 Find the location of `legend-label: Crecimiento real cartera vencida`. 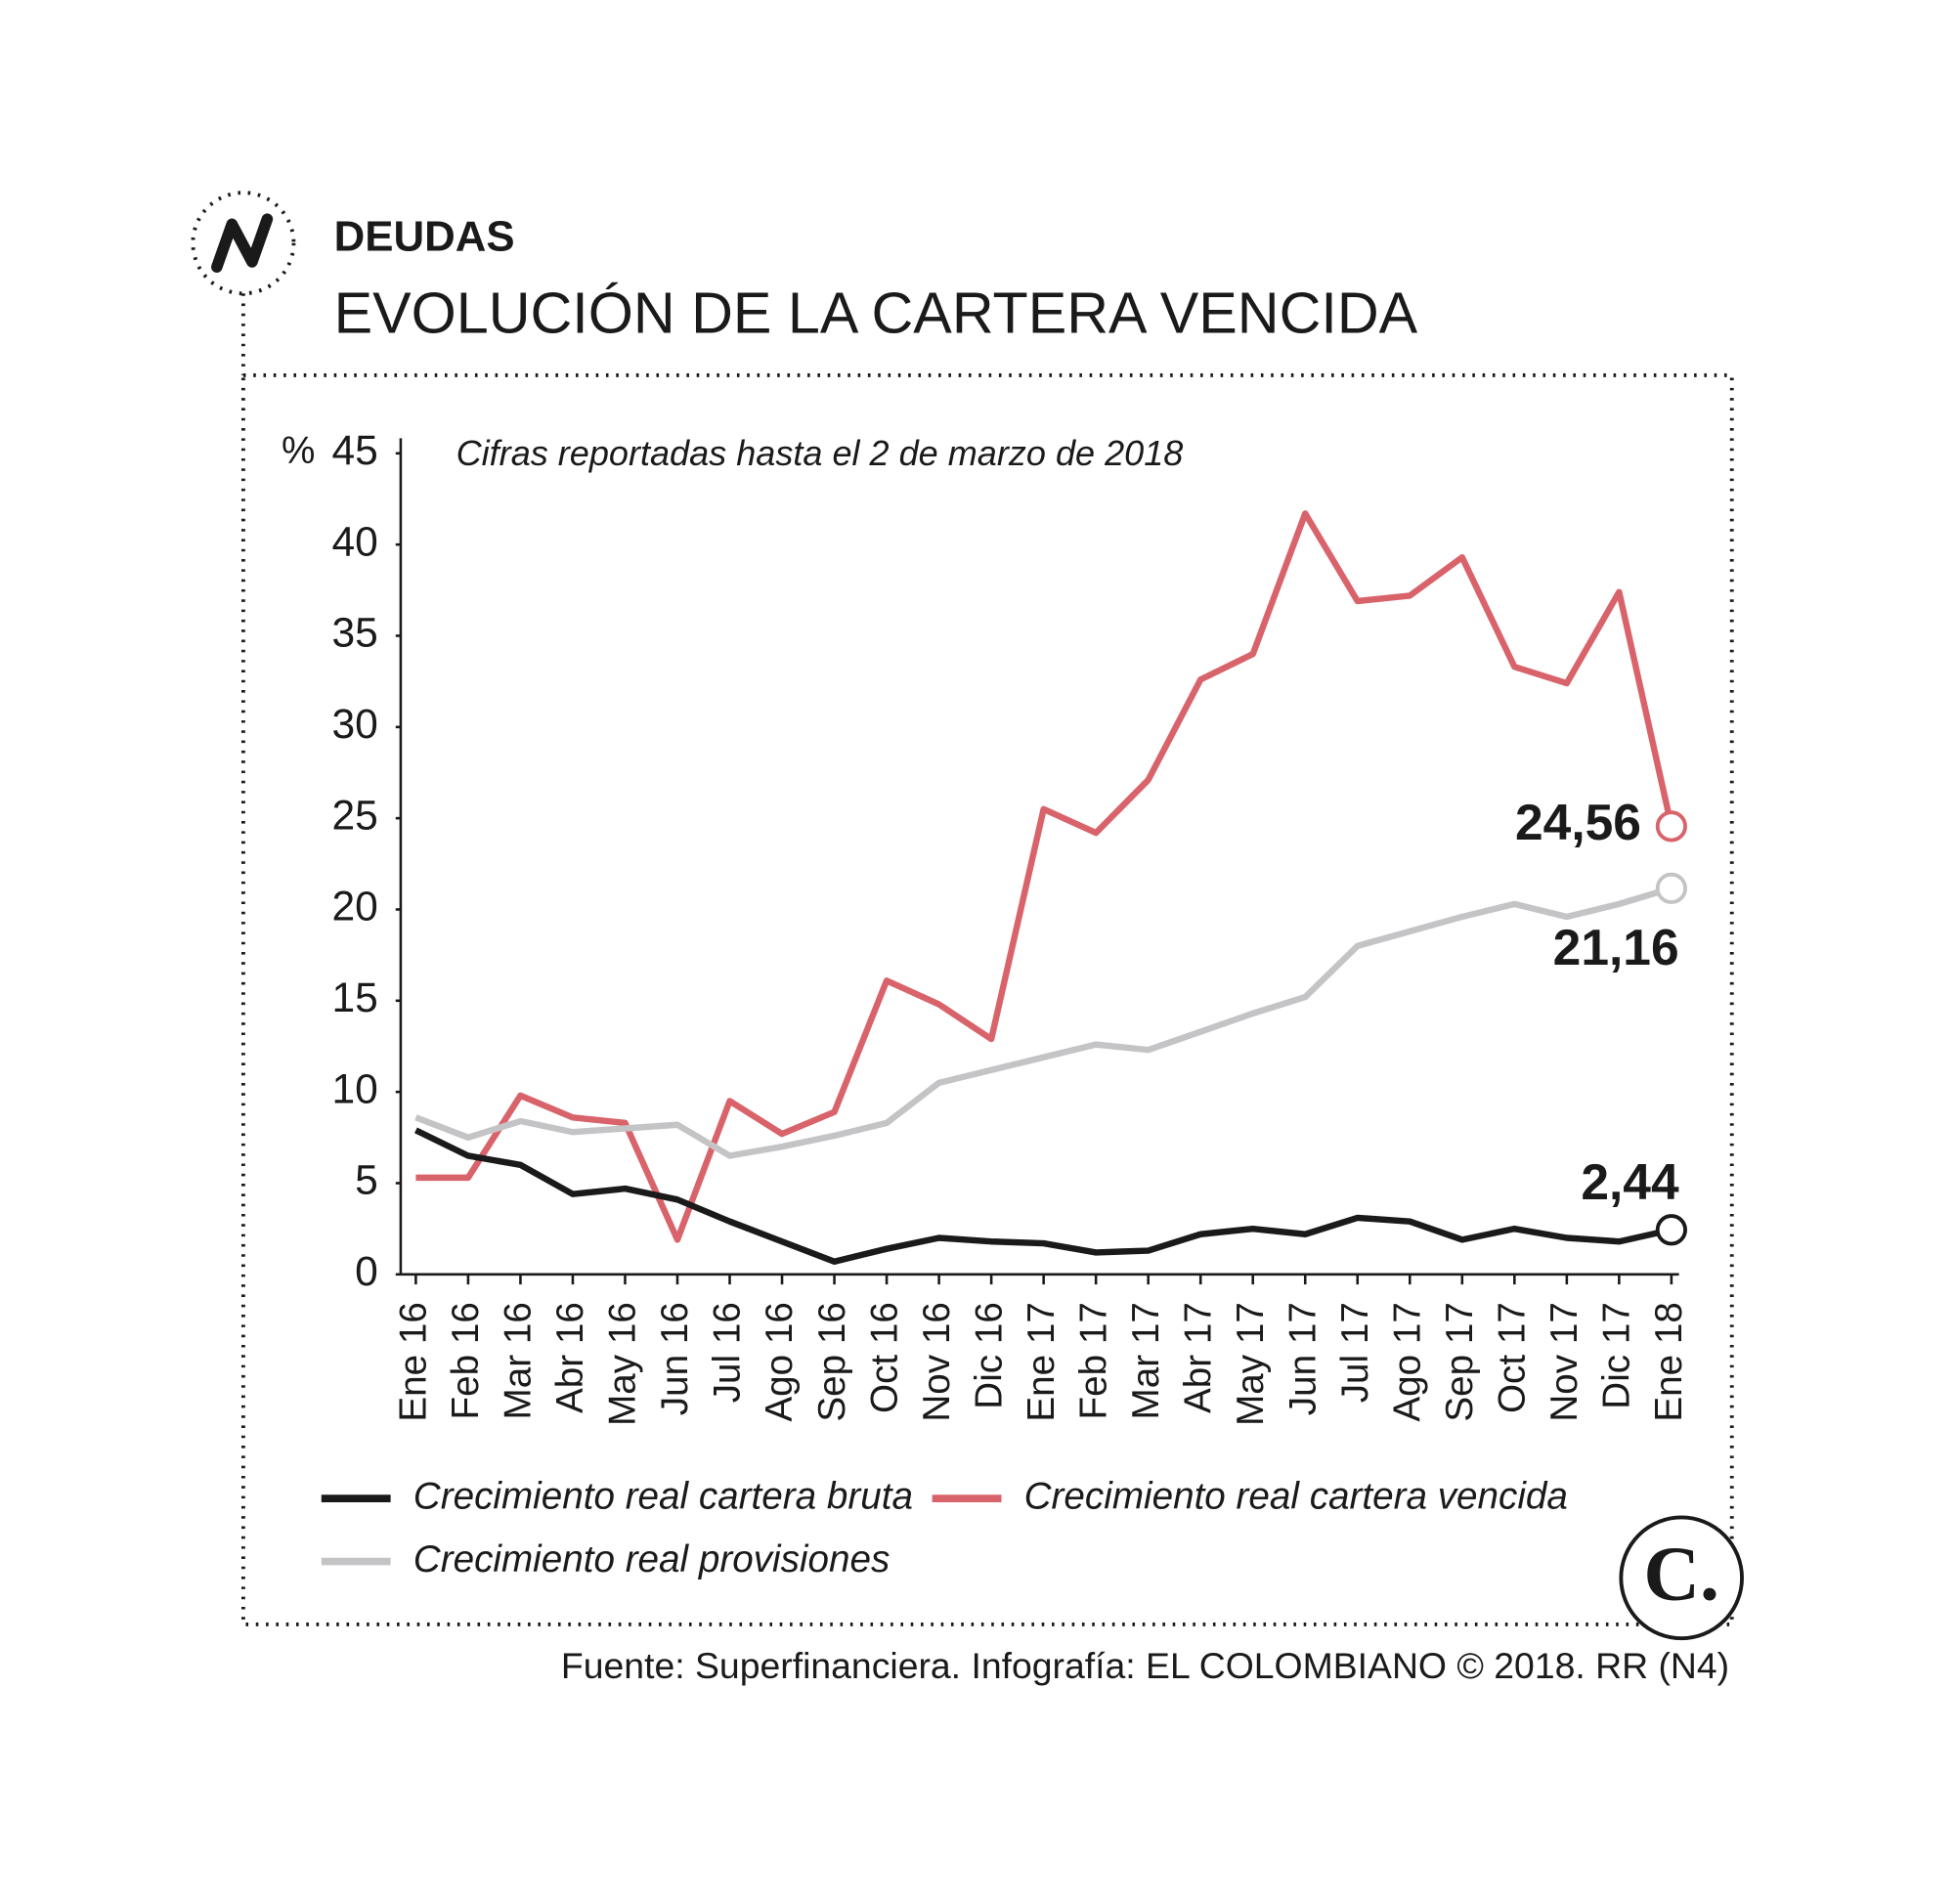

legend-label: Crecimiento real cartera vencida is located at coordinates (1296, 1496).